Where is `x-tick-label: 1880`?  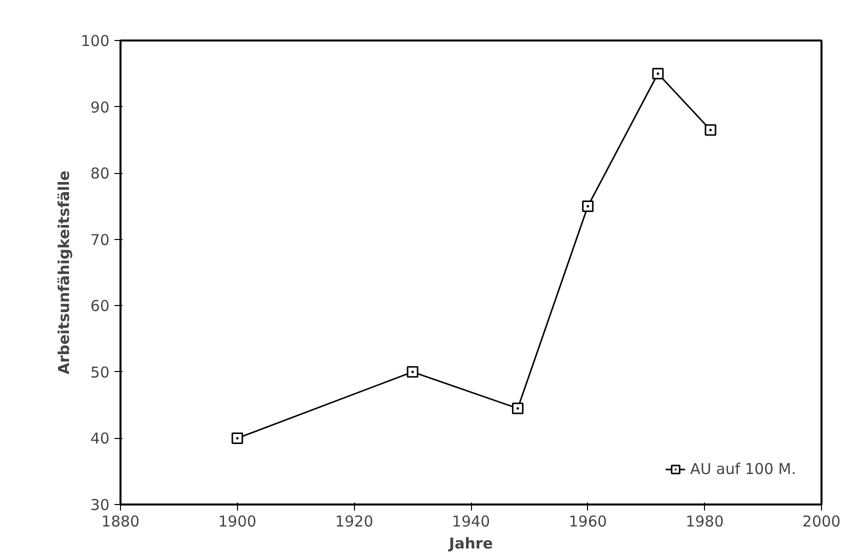
x-tick-label: 1880 is located at coordinates (120, 521).